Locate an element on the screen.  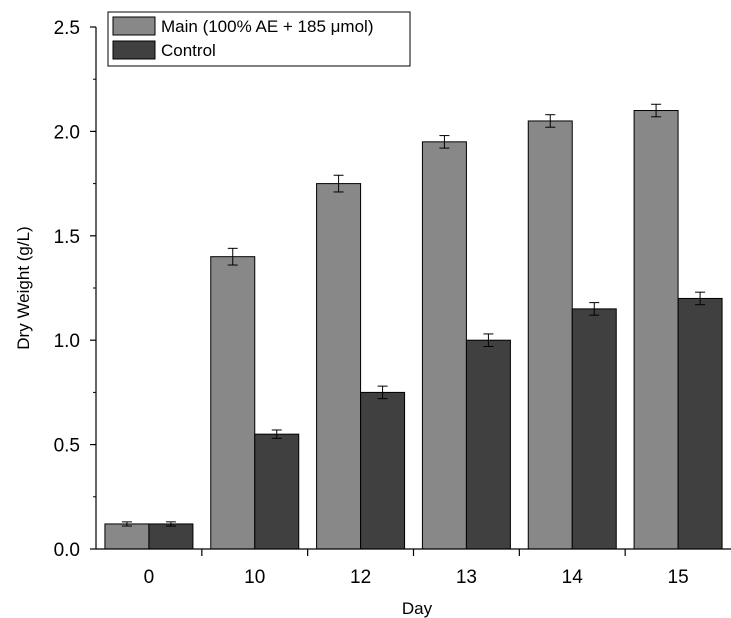
x-axis-title: Day is located at coordinates (417, 608).